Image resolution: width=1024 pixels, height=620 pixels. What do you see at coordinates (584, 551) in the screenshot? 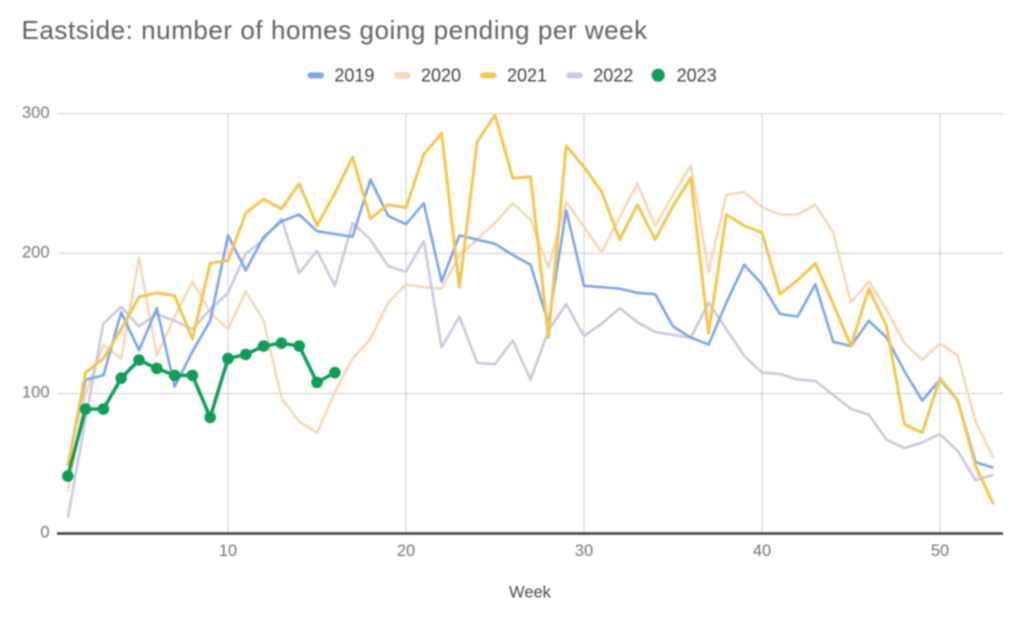
I see `svg-text: 30` at bounding box center [584, 551].